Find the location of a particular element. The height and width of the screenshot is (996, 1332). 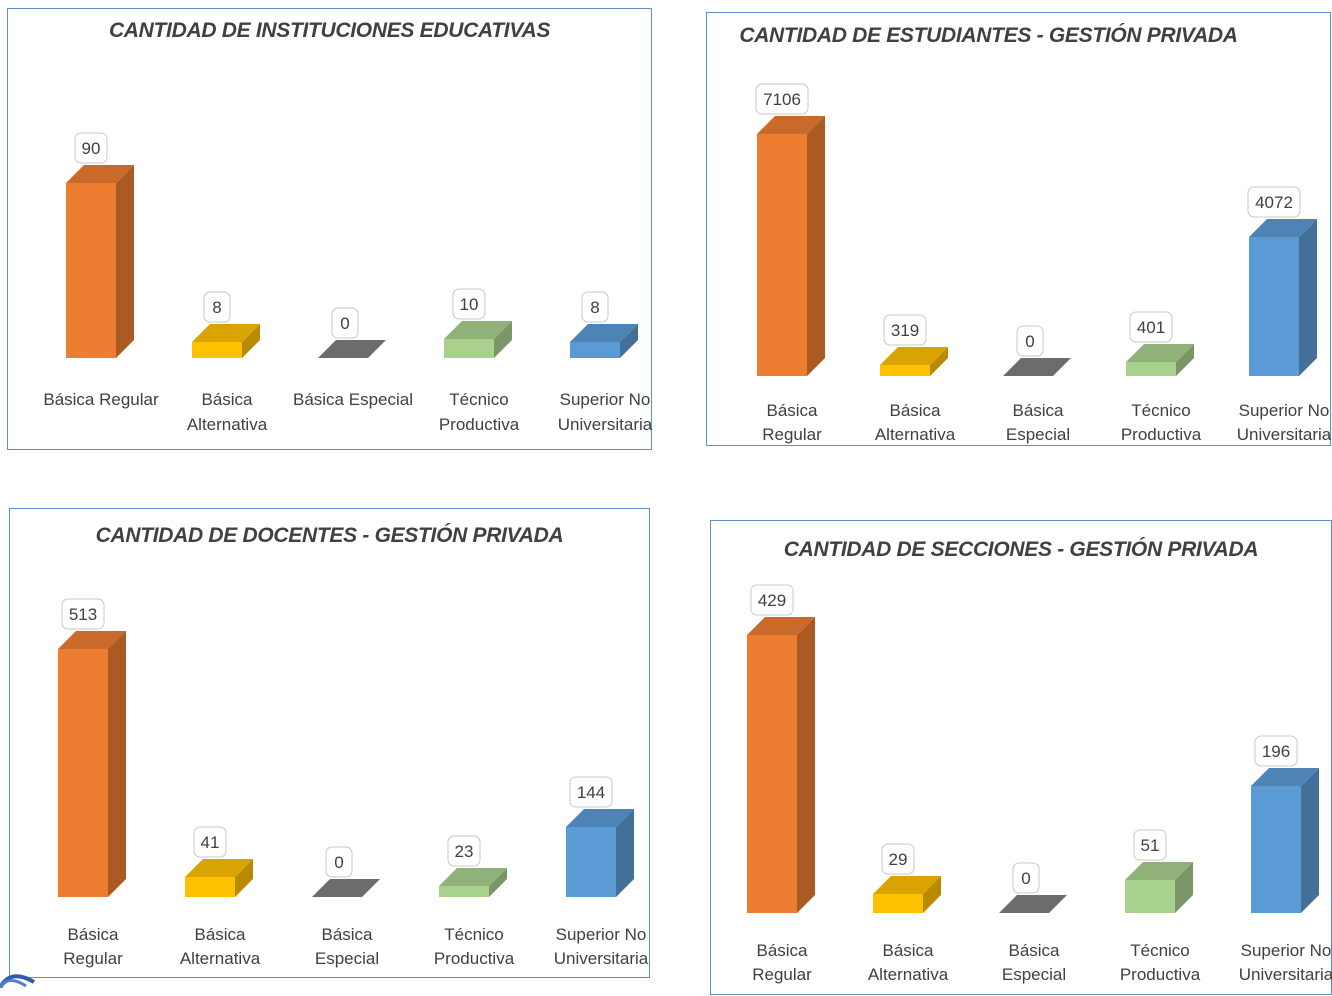

data-label: 196 is located at coordinates (1276, 751).